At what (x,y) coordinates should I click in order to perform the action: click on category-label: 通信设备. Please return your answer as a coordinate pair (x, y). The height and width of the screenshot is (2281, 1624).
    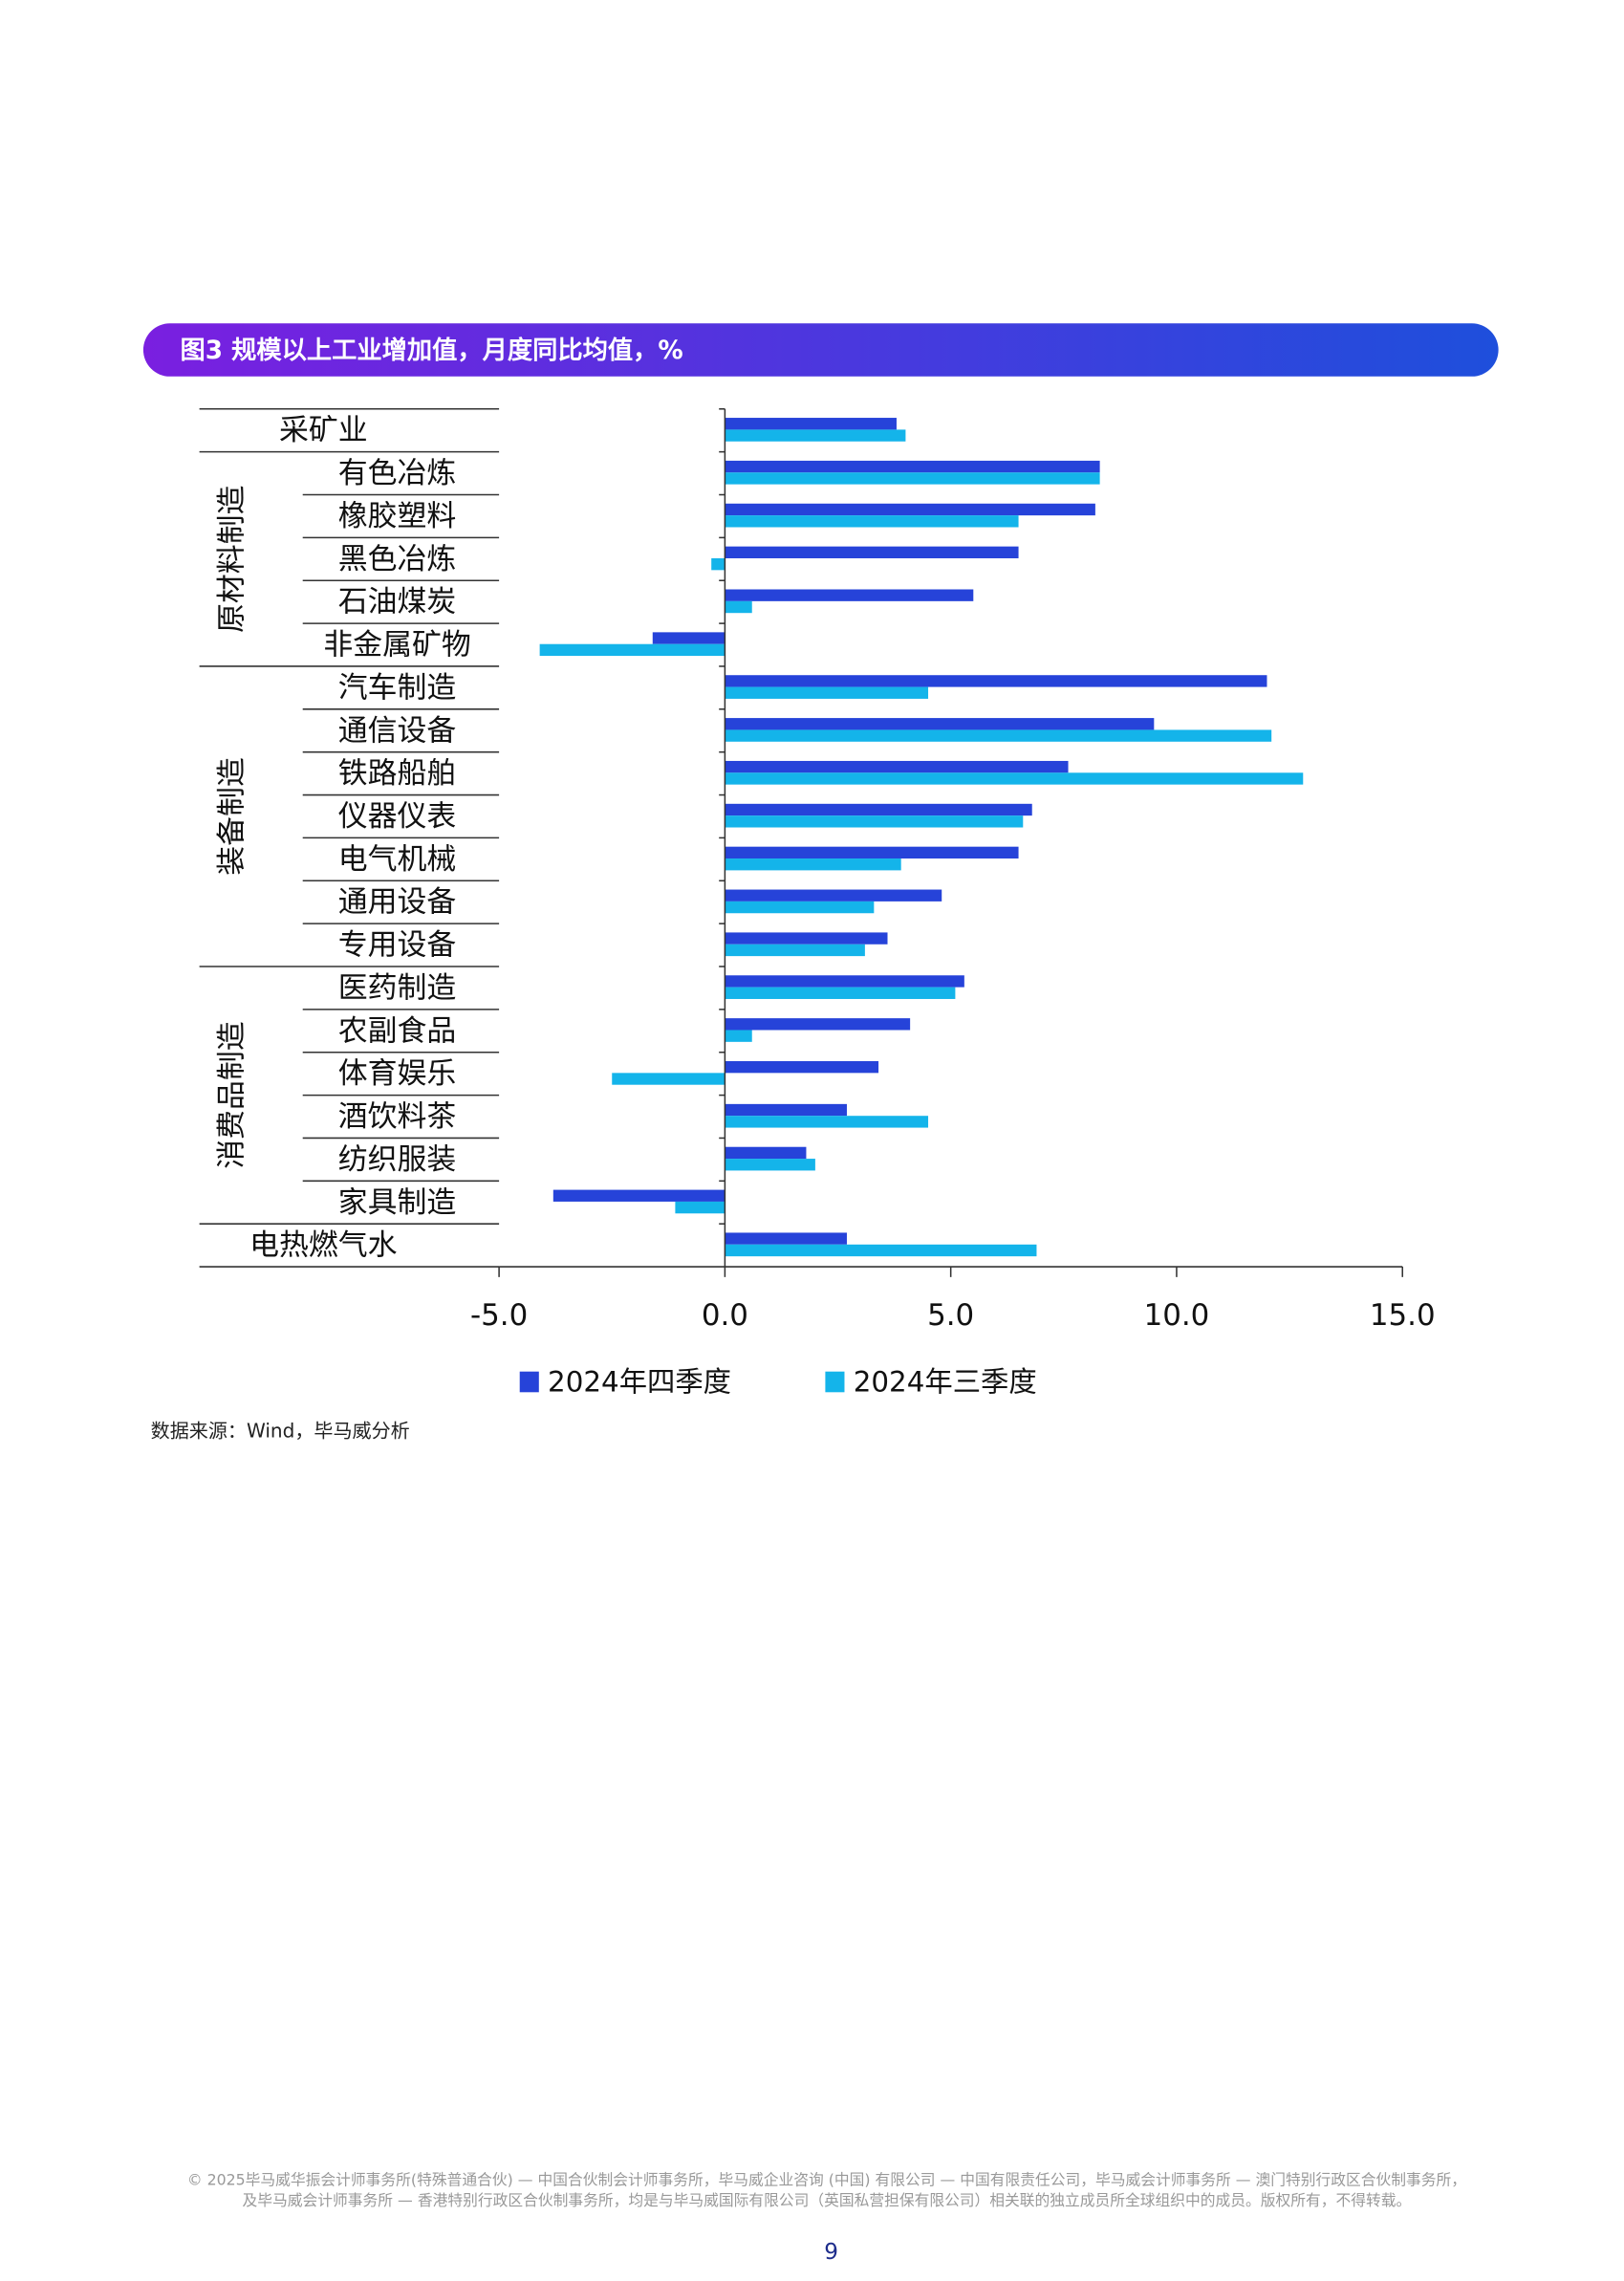
    Looking at the image, I should click on (398, 731).